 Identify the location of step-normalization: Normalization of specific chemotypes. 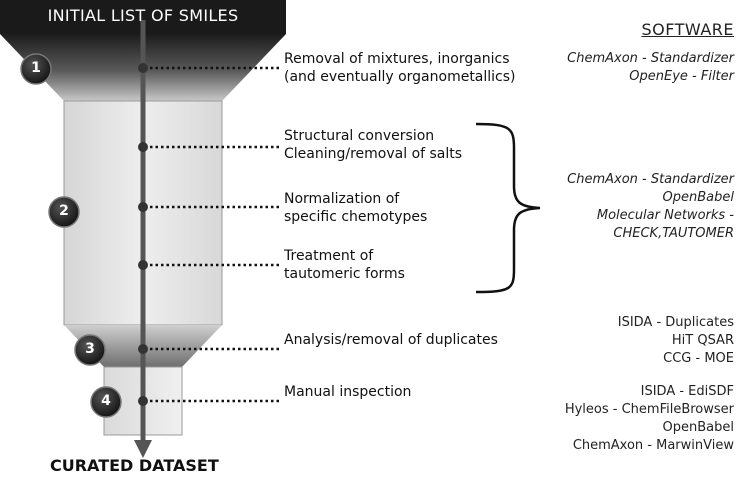
(356, 208).